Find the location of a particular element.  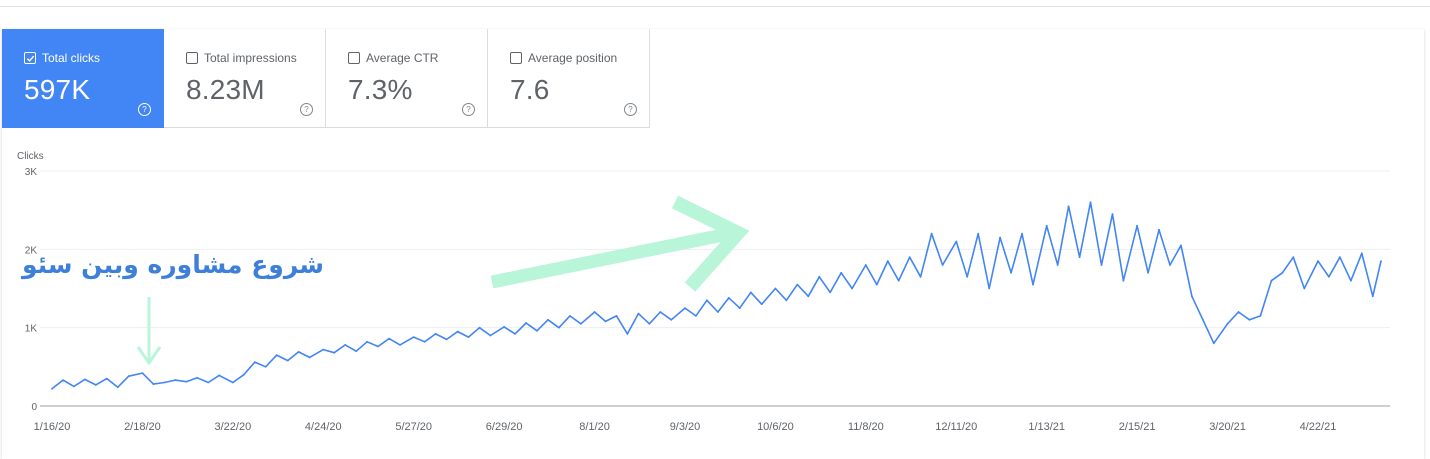

x-tick-label: 10/6/20 is located at coordinates (775, 427).